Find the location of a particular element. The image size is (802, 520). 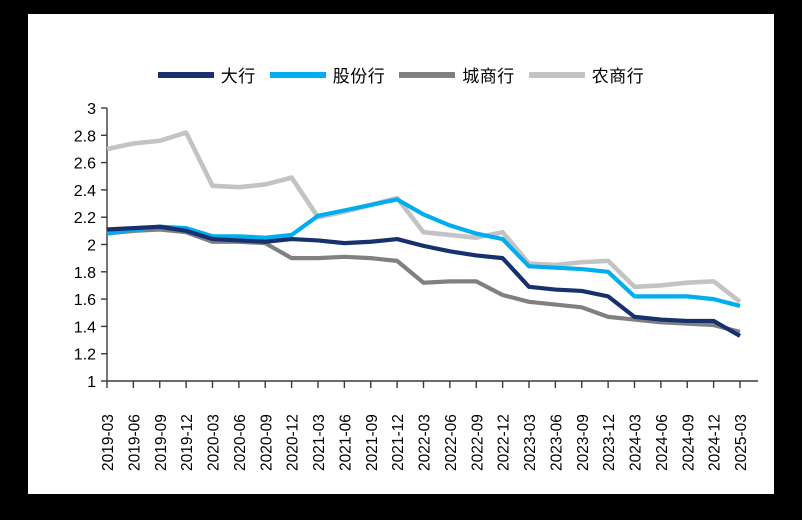

x-tick-label: 2023-12 is located at coordinates (609, 442).